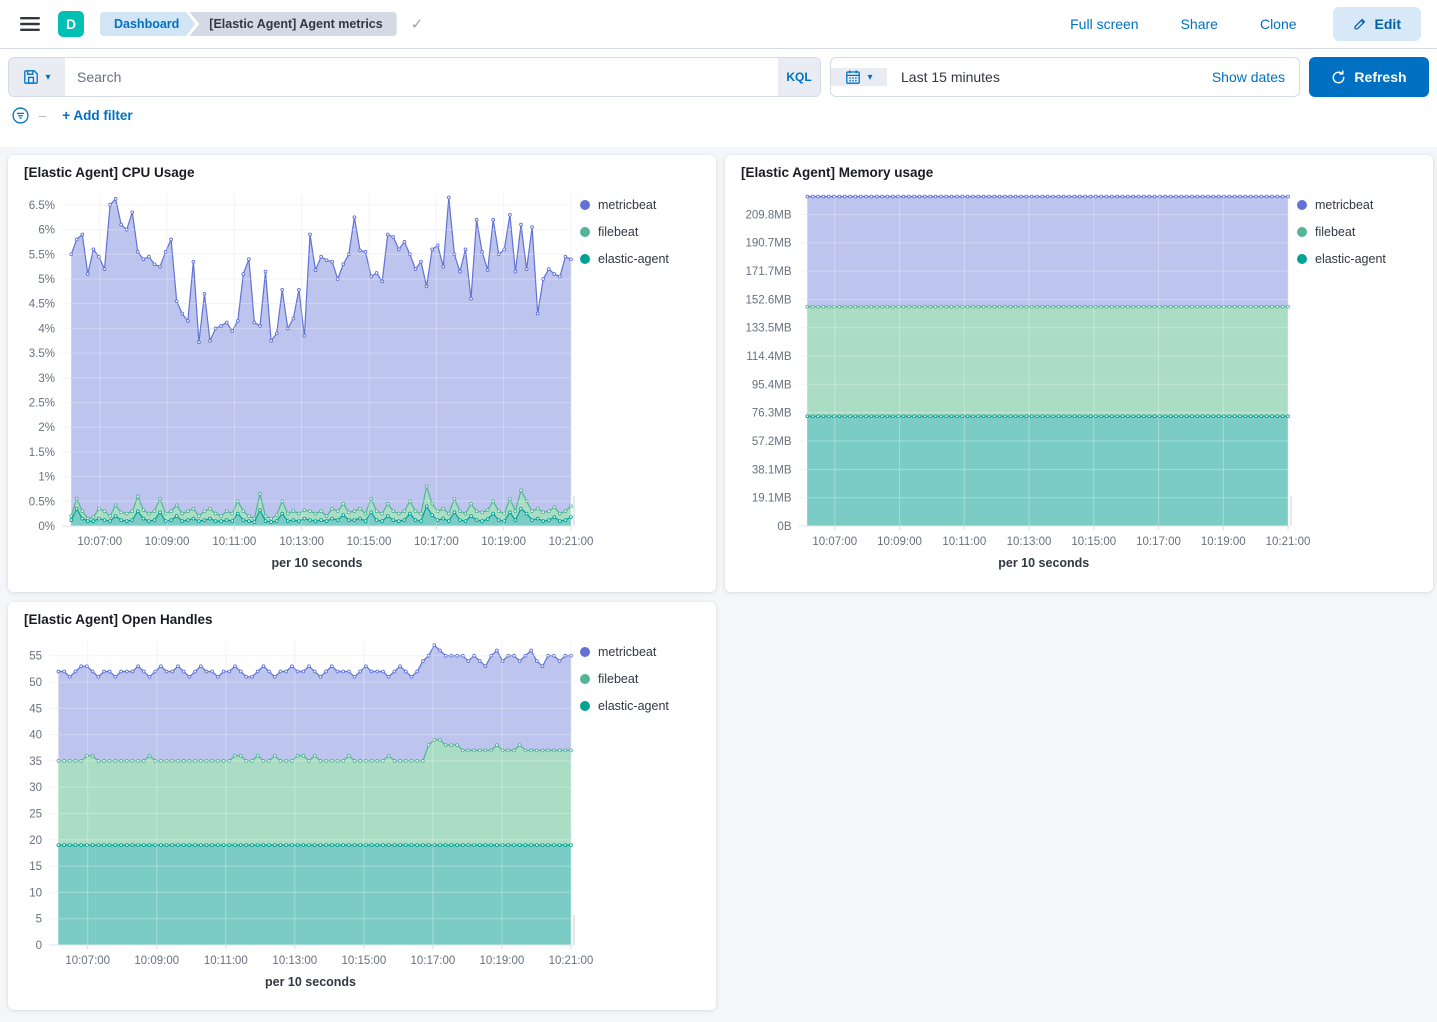 The image size is (1437, 1022). I want to click on saved-query-menu-button: ▾, so click(37, 77).